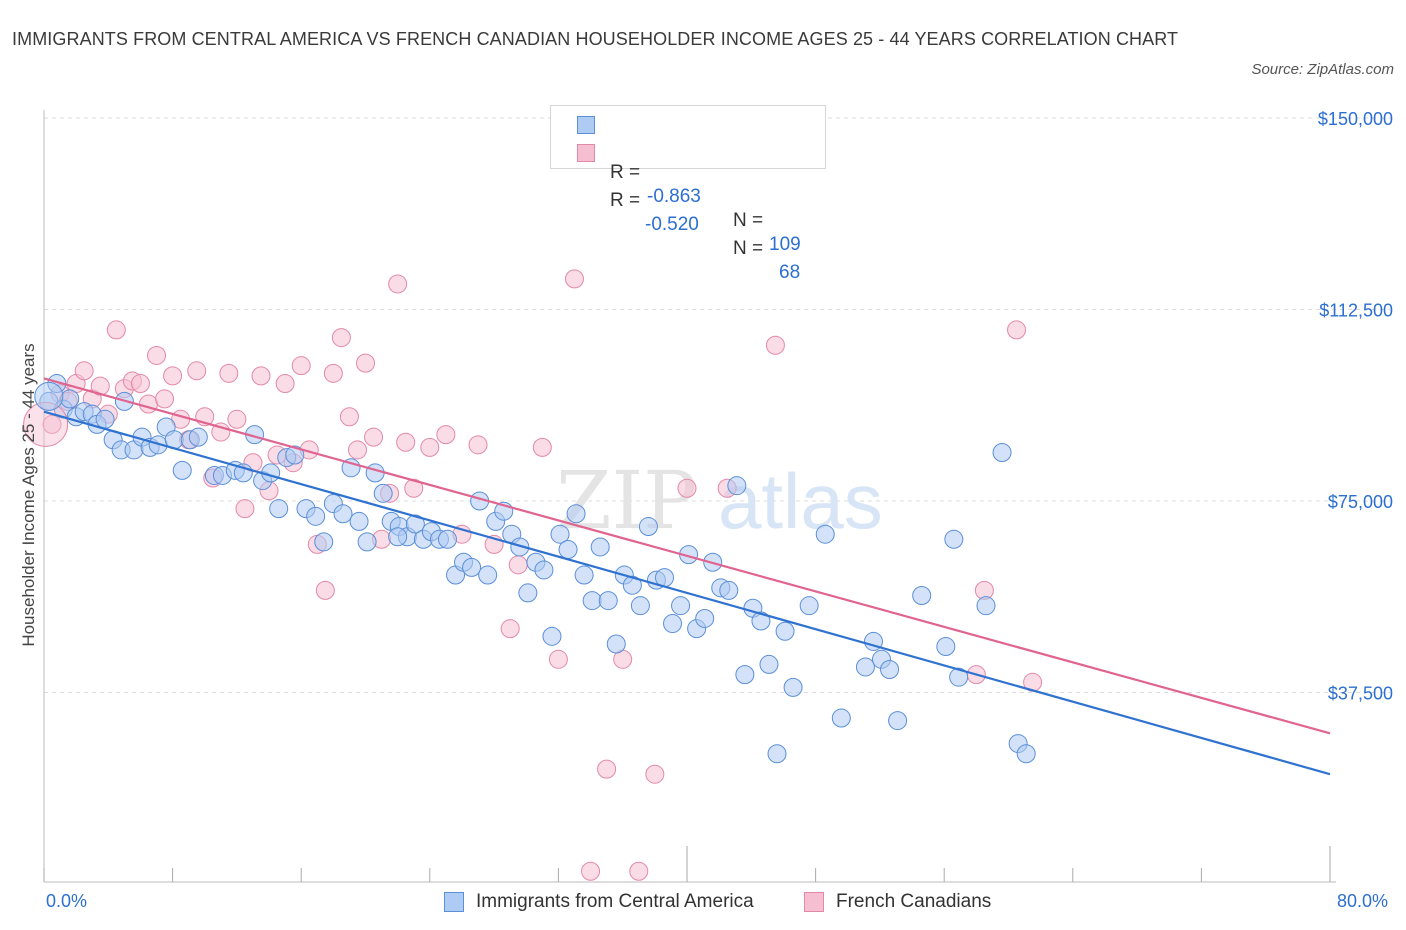 The height and width of the screenshot is (930, 1406). I want to click on legend-row-central-america: R = -0.863 N = 109, so click(689, 184).